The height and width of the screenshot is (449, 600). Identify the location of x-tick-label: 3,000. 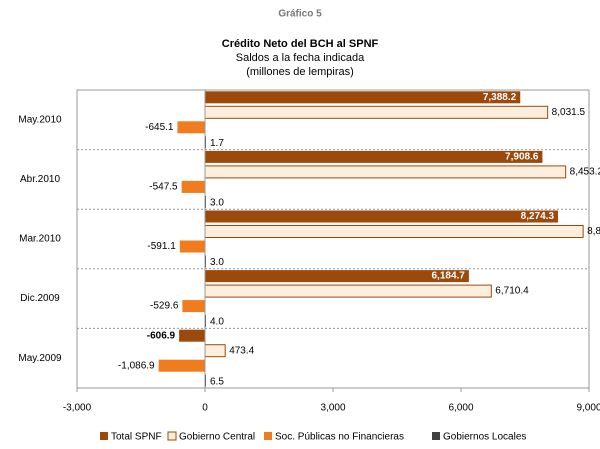
(332, 408).